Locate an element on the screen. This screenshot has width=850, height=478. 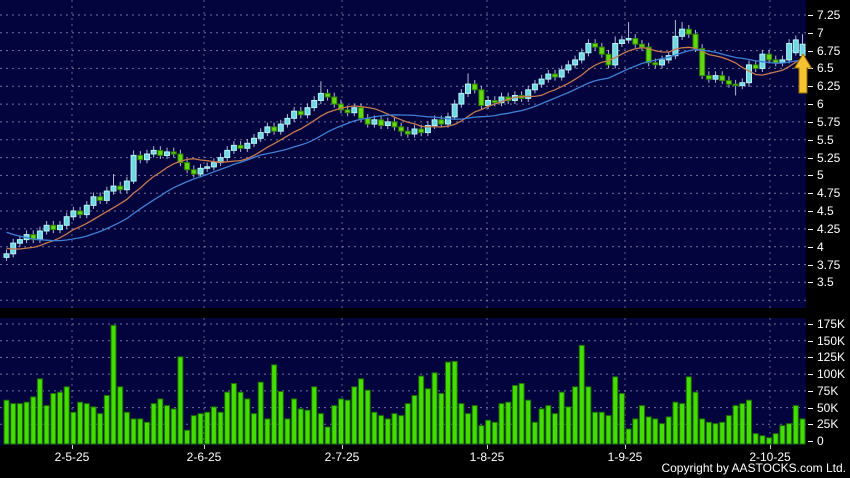
date-label: 2-10-25 is located at coordinates (770, 457).